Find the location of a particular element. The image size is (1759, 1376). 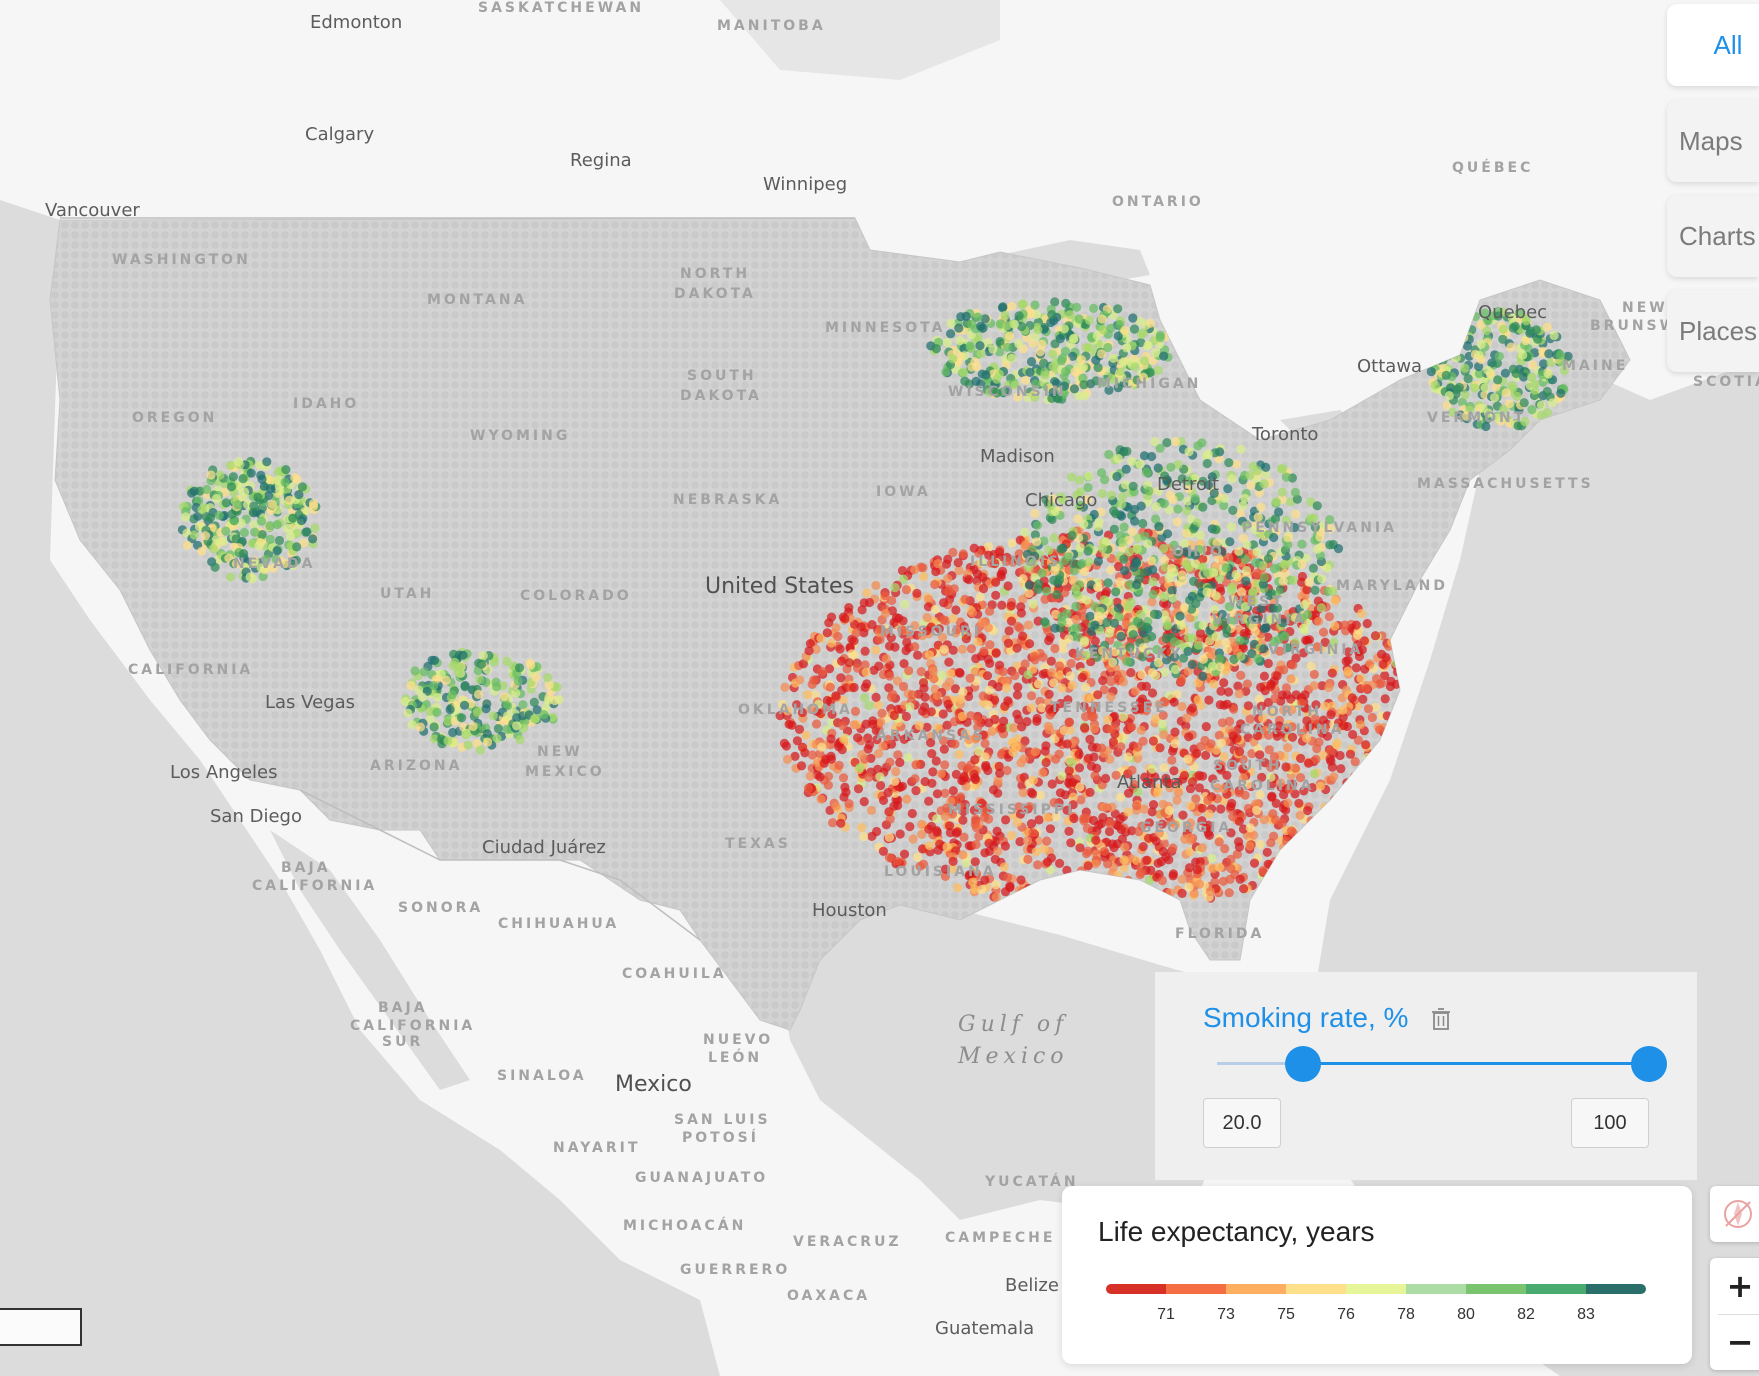

region-label: DAKOTA is located at coordinates (715, 294).